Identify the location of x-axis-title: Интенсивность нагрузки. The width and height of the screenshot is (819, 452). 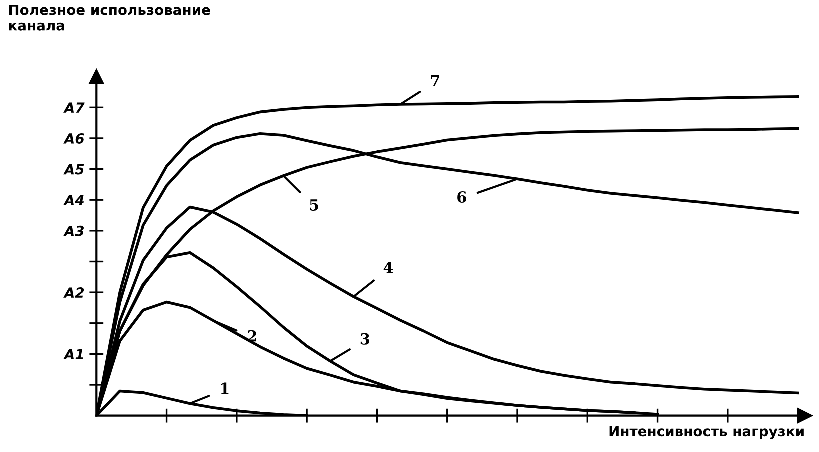
(707, 433).